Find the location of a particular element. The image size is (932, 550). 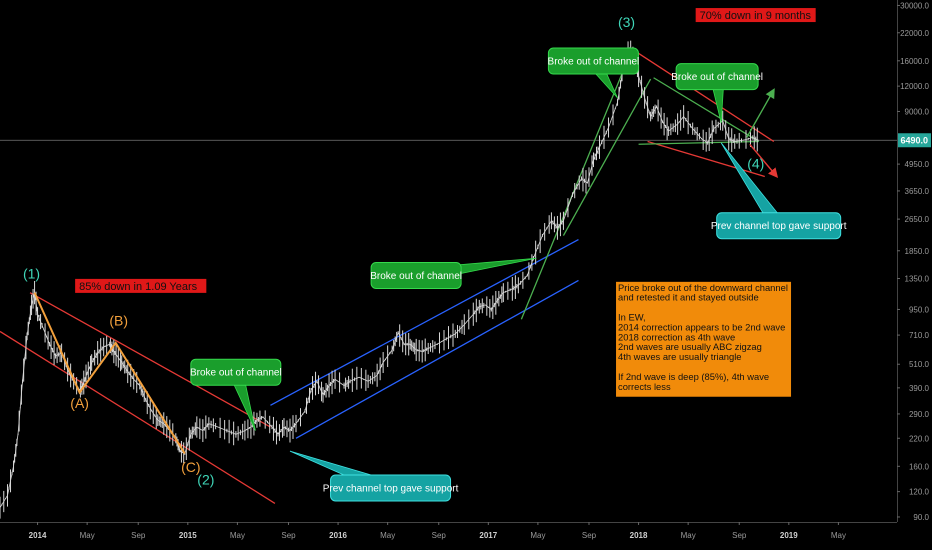

green-triangle-top is located at coordinates (706, 110).